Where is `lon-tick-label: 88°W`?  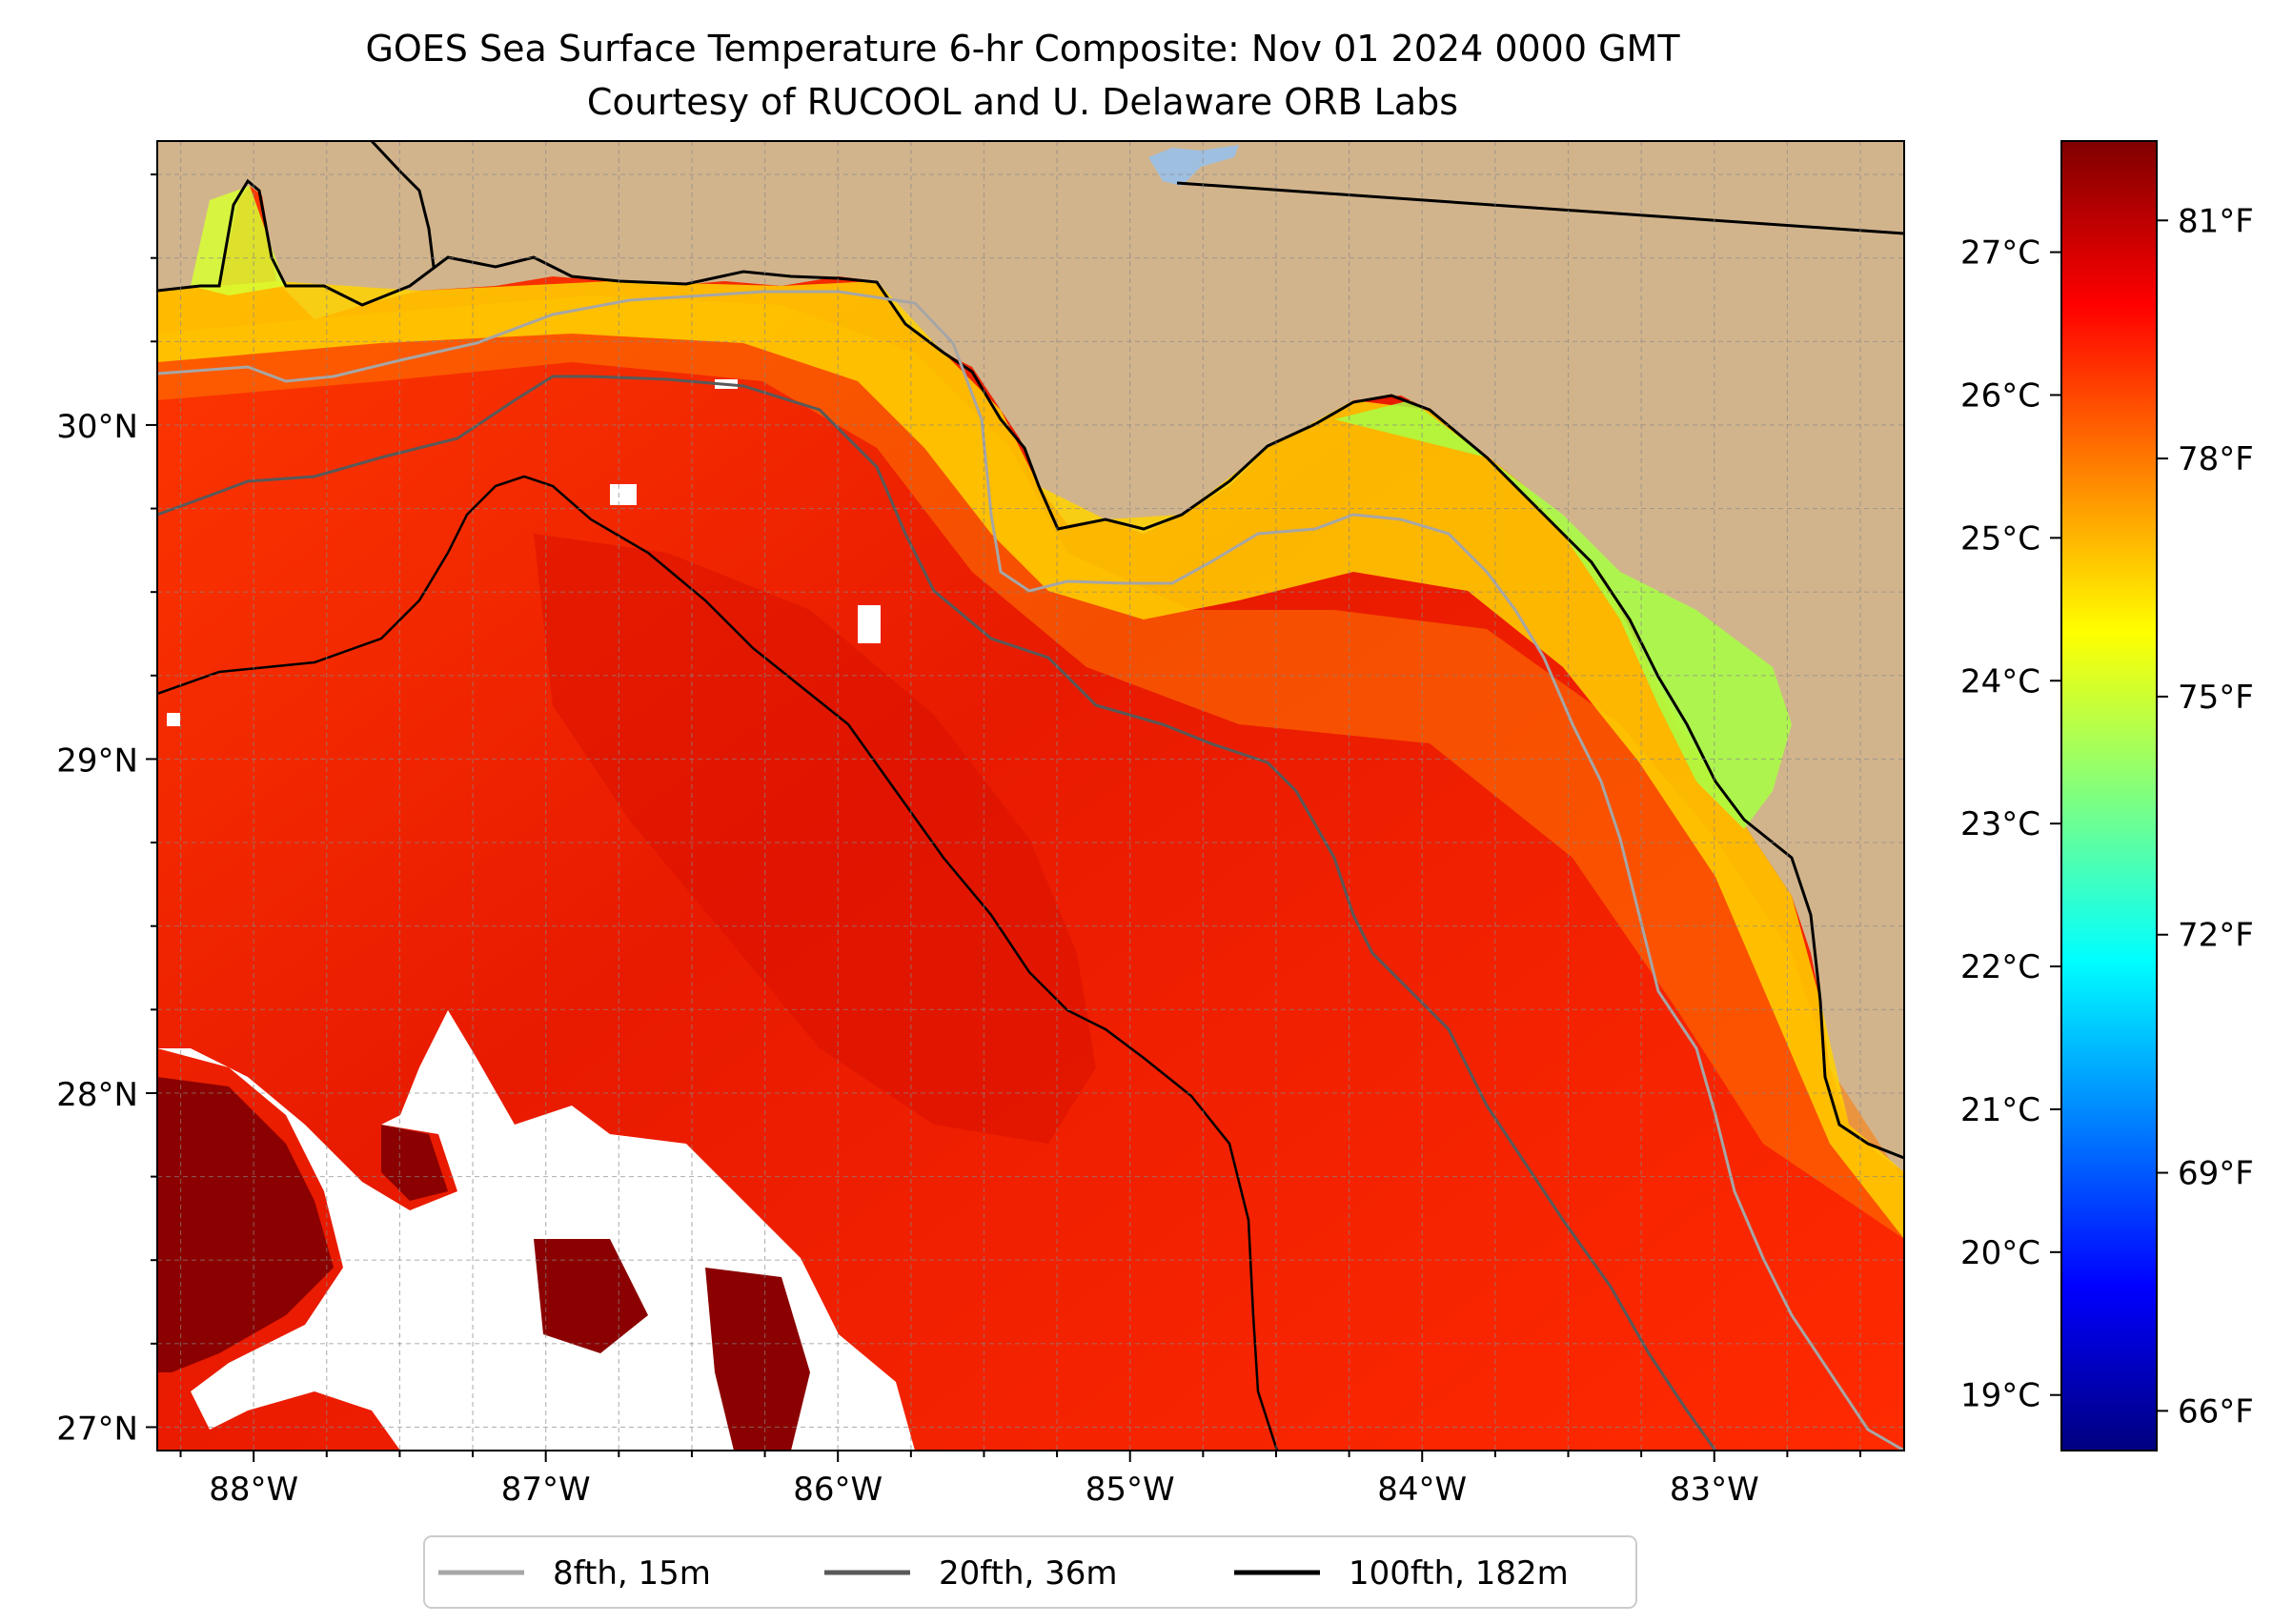
lon-tick-label: 88°W is located at coordinates (253, 1490).